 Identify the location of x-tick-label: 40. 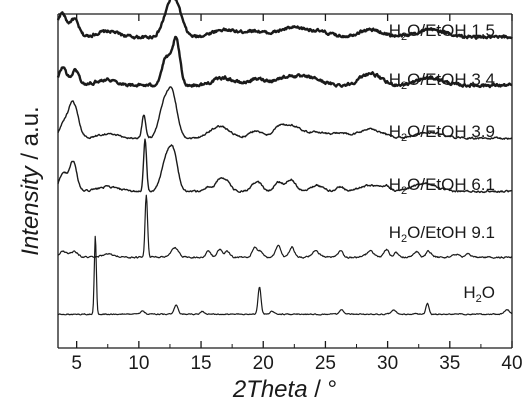
(511, 363).